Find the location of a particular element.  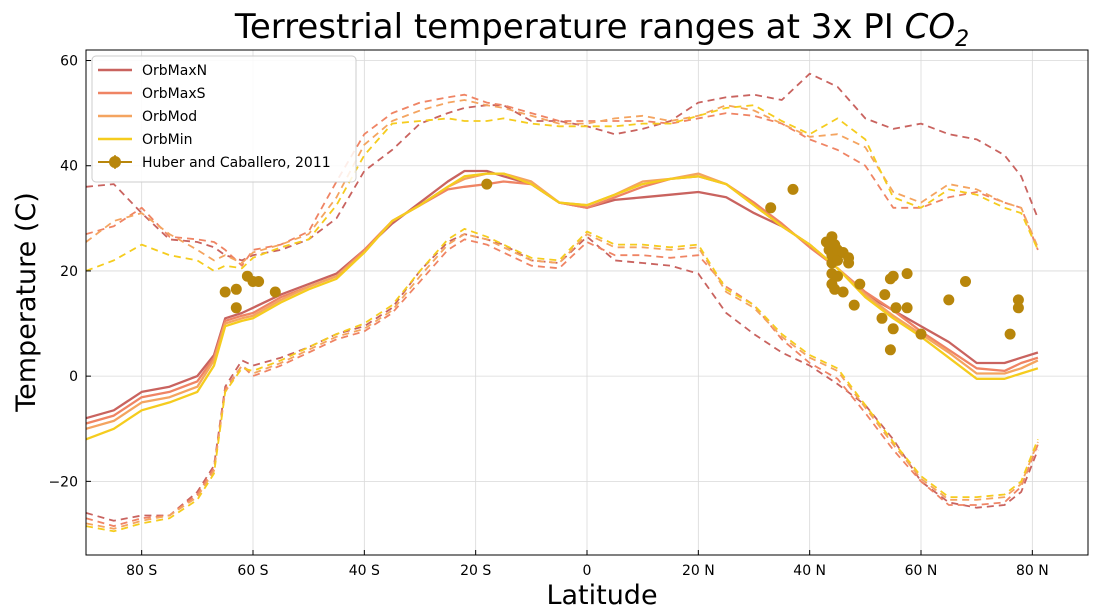

x-axis-label: Latitude is located at coordinates (601, 595).